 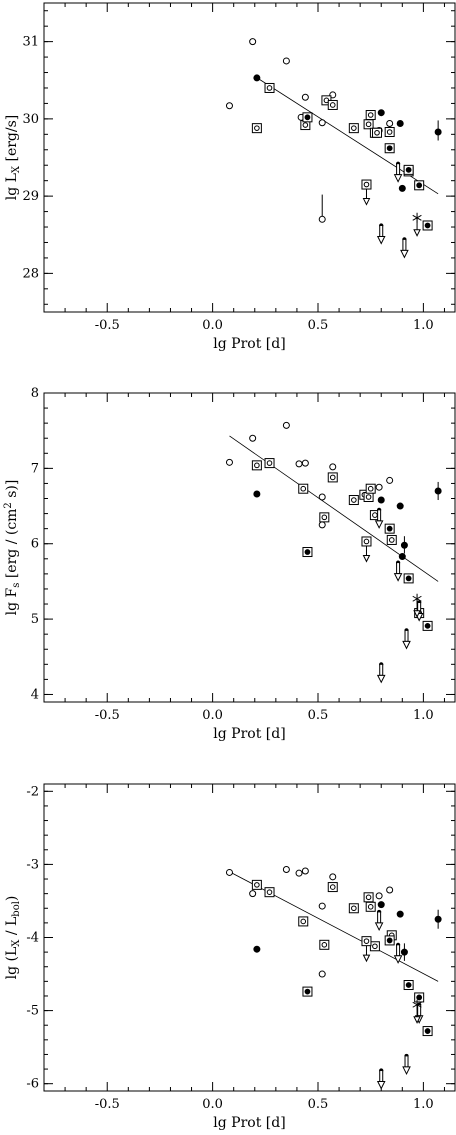 I want to click on y-tick-label: -6, so click(x=32, y=1084).